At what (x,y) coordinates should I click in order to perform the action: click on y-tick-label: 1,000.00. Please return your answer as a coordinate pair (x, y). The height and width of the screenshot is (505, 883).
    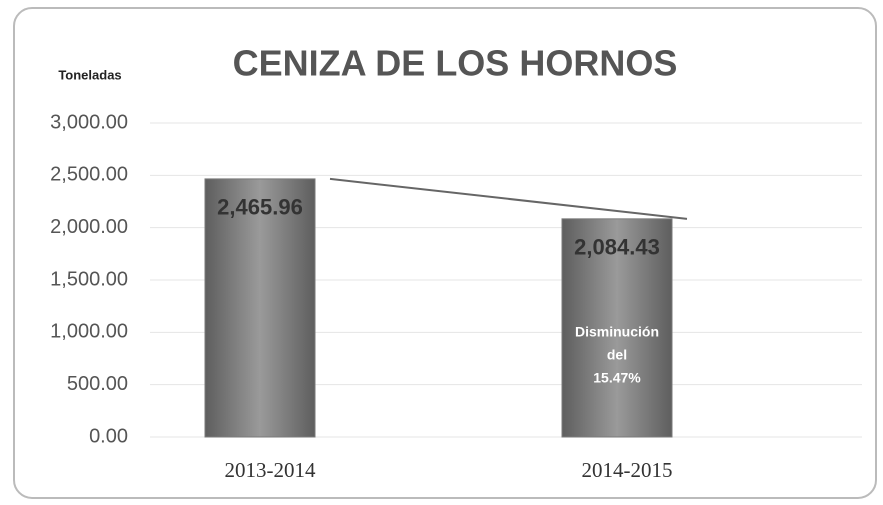
    Looking at the image, I should click on (89, 332).